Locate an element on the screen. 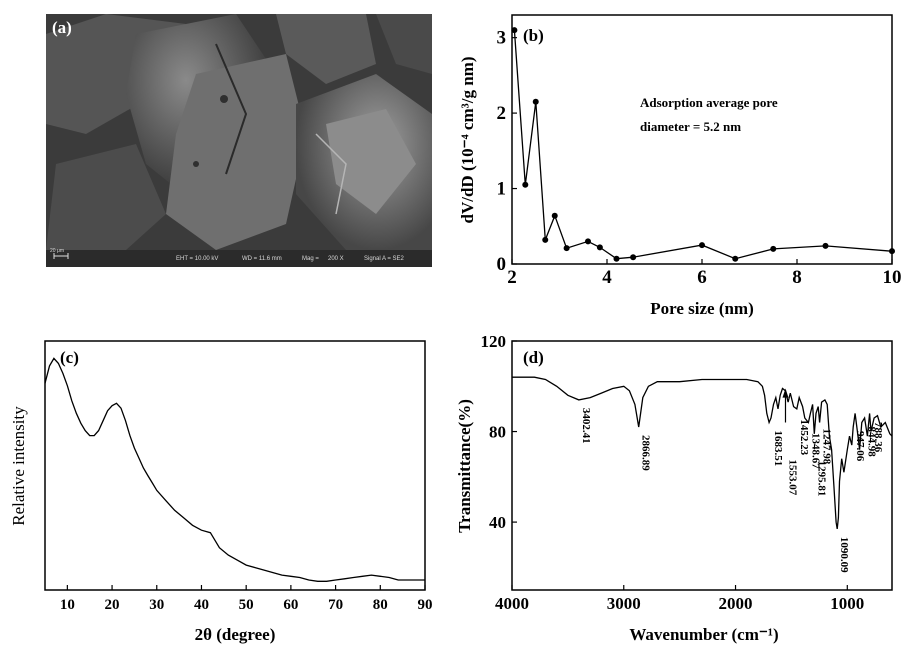  chart-c-xtick-label: 70 is located at coordinates (335, 605).